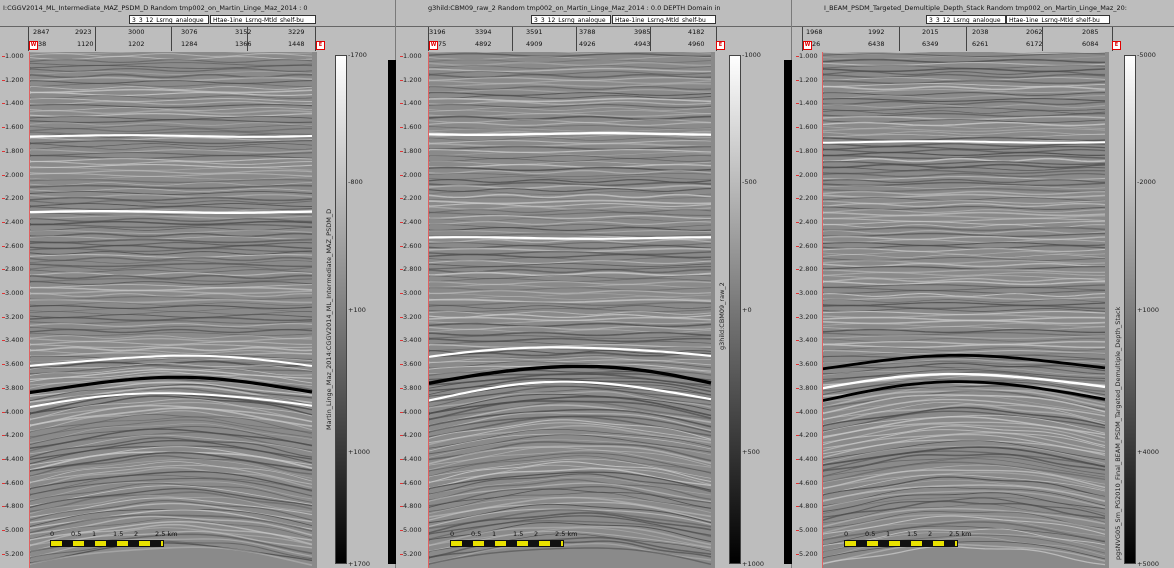 This screenshot has width=1174, height=568. What do you see at coordinates (494, 534) in the screenshot?
I see `scale-label: 1` at bounding box center [494, 534].